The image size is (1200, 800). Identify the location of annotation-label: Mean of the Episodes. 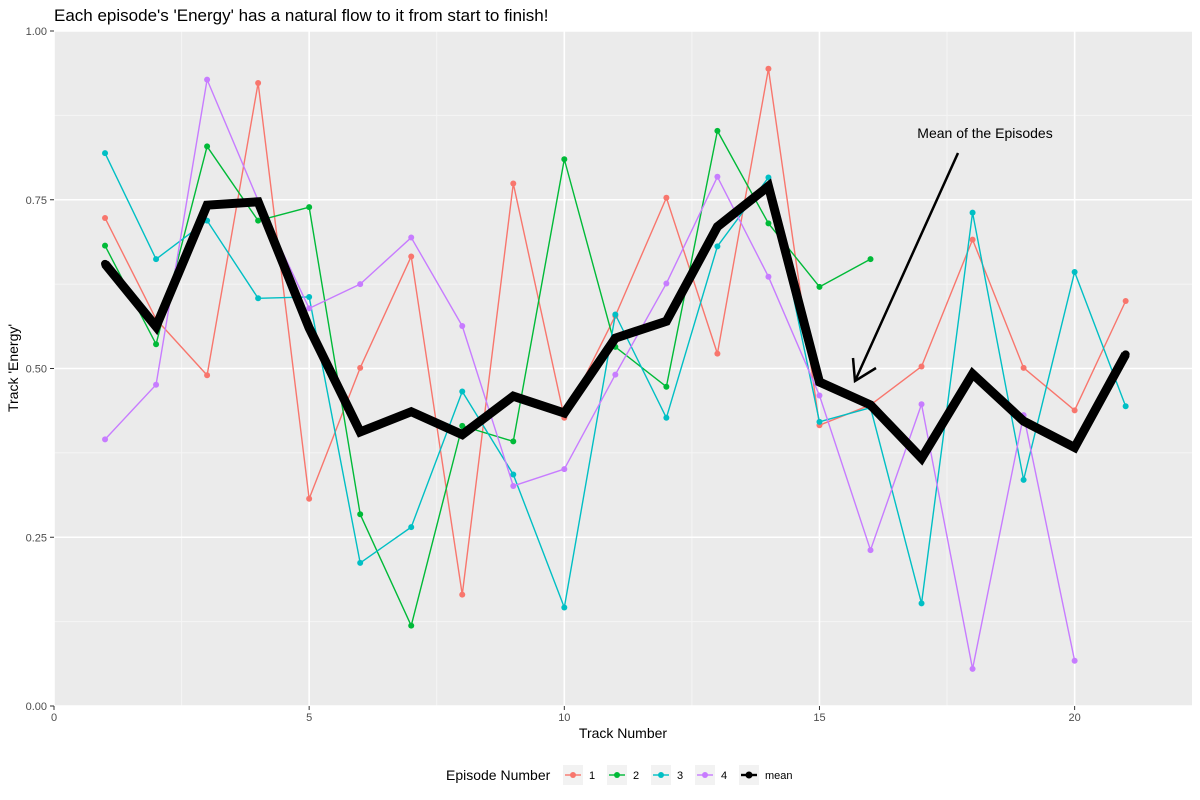
(984, 133).